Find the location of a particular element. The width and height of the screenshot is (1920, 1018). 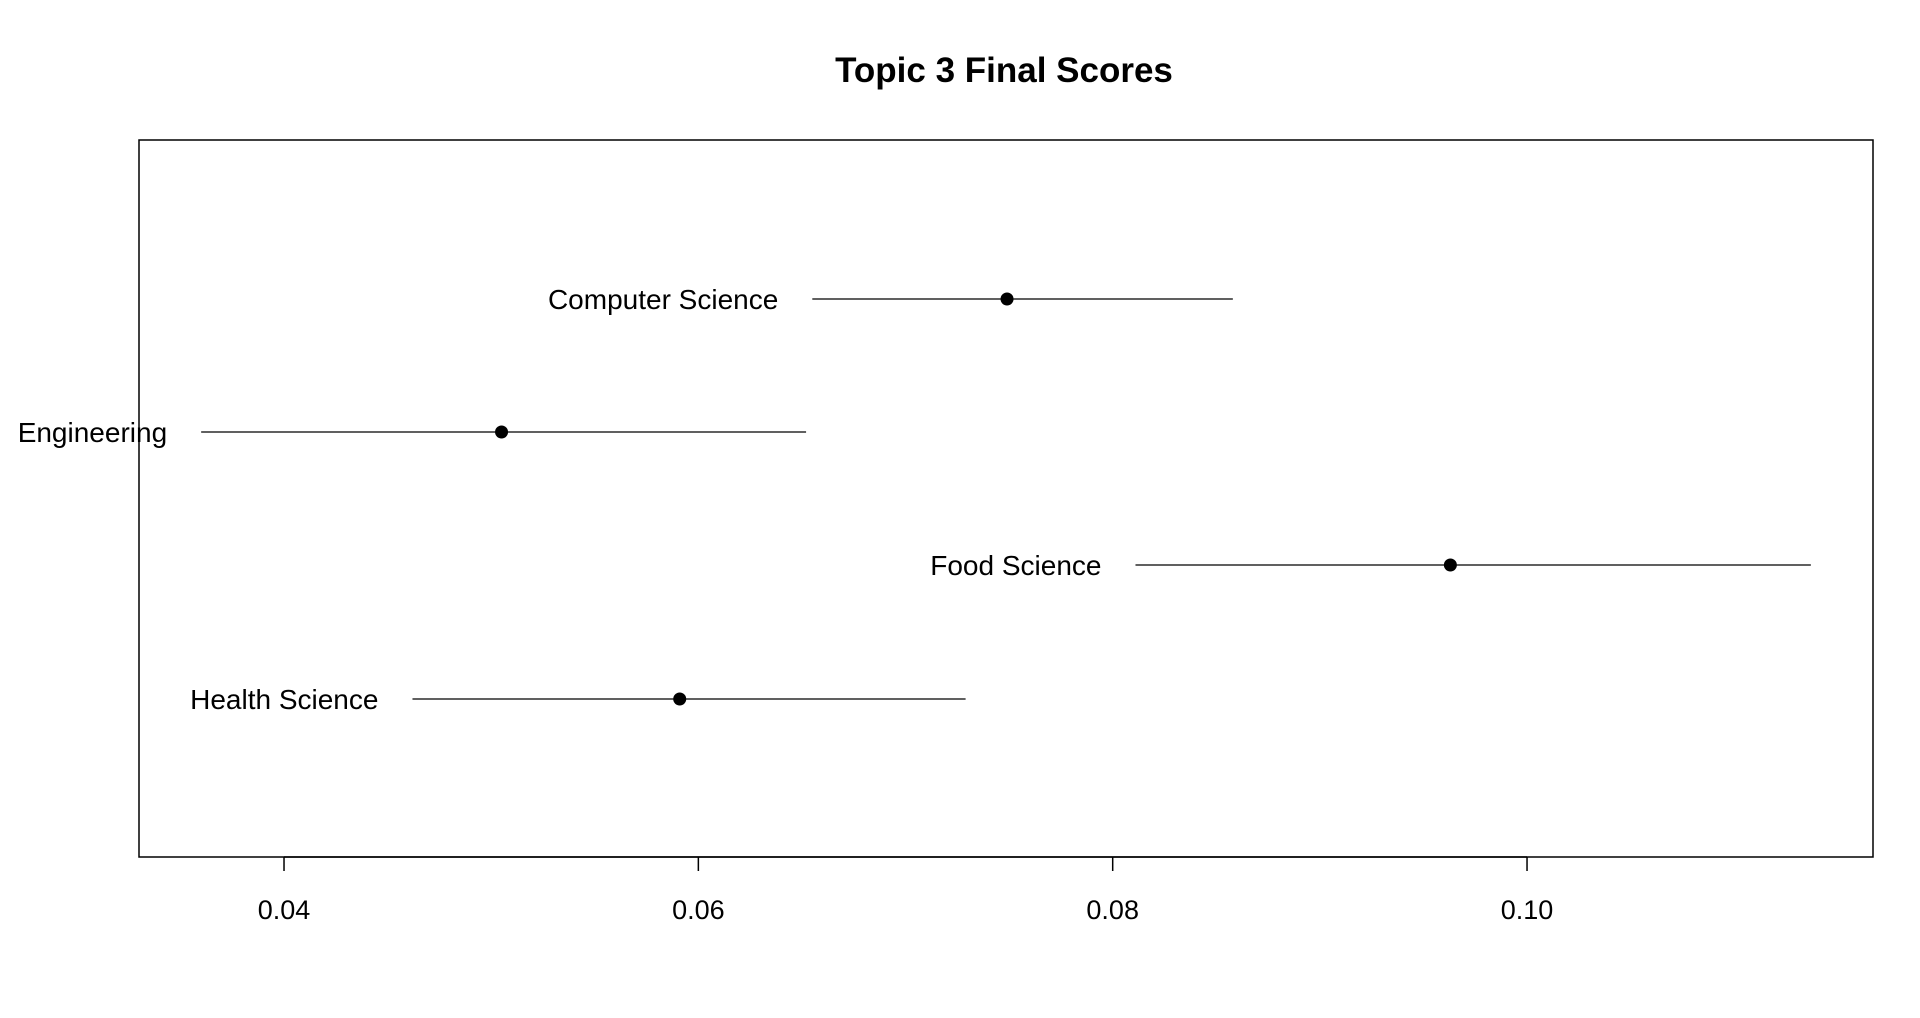

category-label: Computer Science is located at coordinates (663, 299).